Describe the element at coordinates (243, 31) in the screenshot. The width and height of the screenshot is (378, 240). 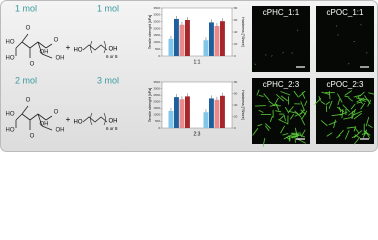
I see `y2-axis-label: Hardness [°Shore]` at that location.